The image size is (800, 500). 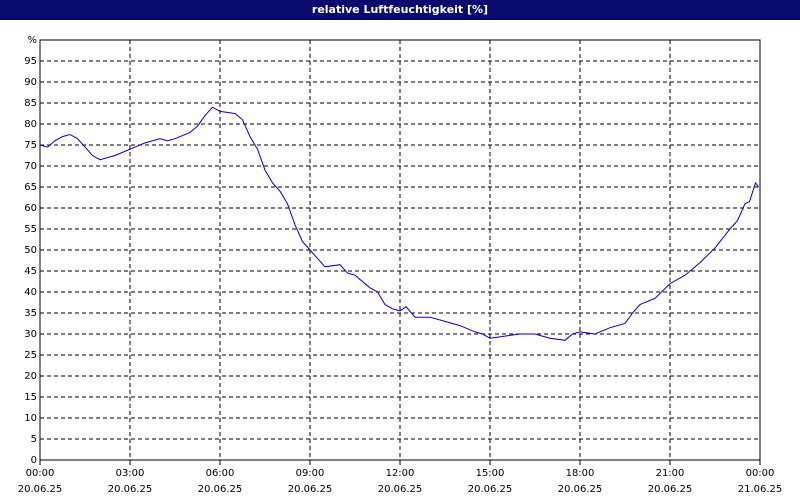 I want to click on y-tick-label: 60, so click(x=30, y=208).